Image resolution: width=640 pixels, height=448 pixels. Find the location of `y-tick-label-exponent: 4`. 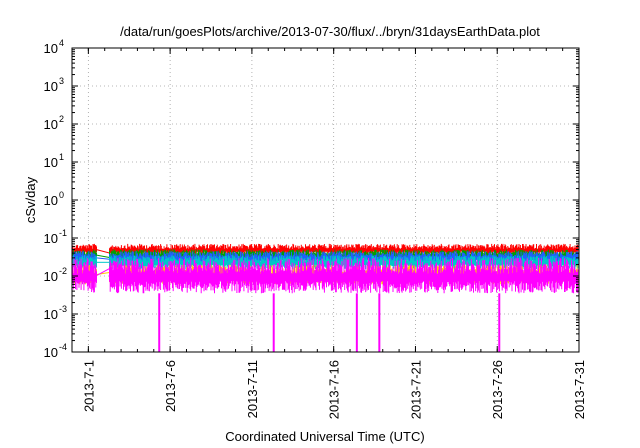

y-tick-label-exponent: 4 is located at coordinates (61, 43).